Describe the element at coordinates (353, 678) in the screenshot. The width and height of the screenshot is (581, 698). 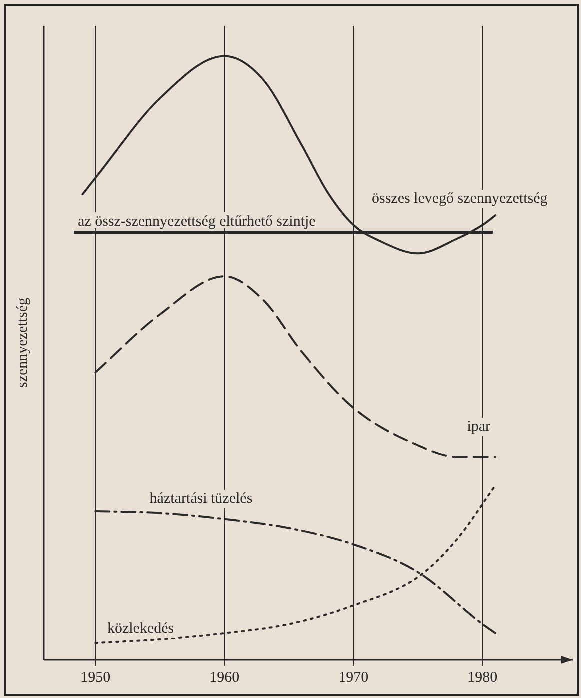
I see `x-tick-label: 1970` at that location.